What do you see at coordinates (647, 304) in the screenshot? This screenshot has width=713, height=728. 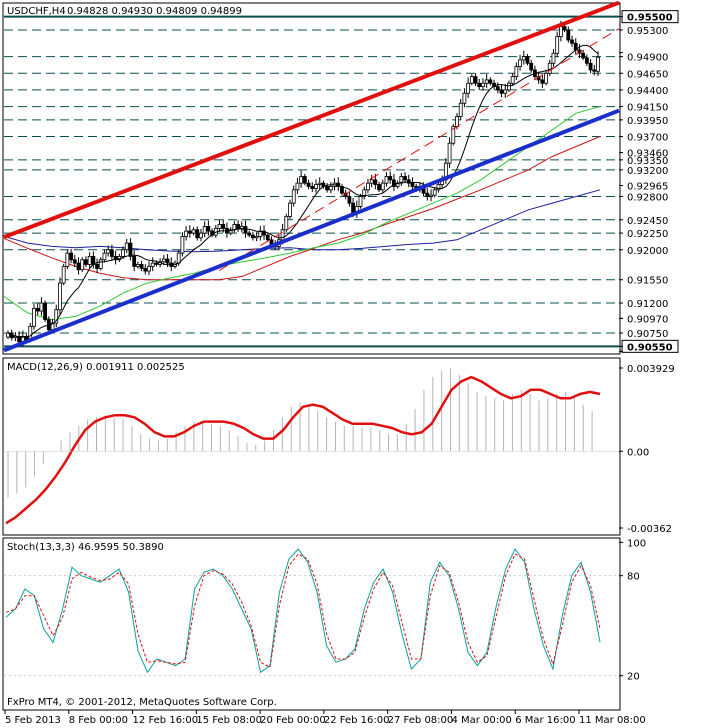 I see `price-axis-label: 0.91200` at bounding box center [647, 304].